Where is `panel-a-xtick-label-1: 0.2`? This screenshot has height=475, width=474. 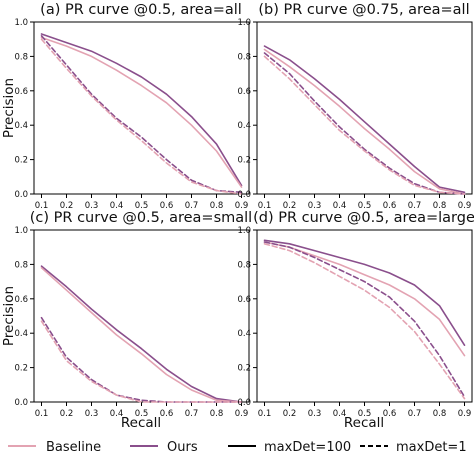
panel-a-xtick-label-1: 0.2 is located at coordinates (67, 206).